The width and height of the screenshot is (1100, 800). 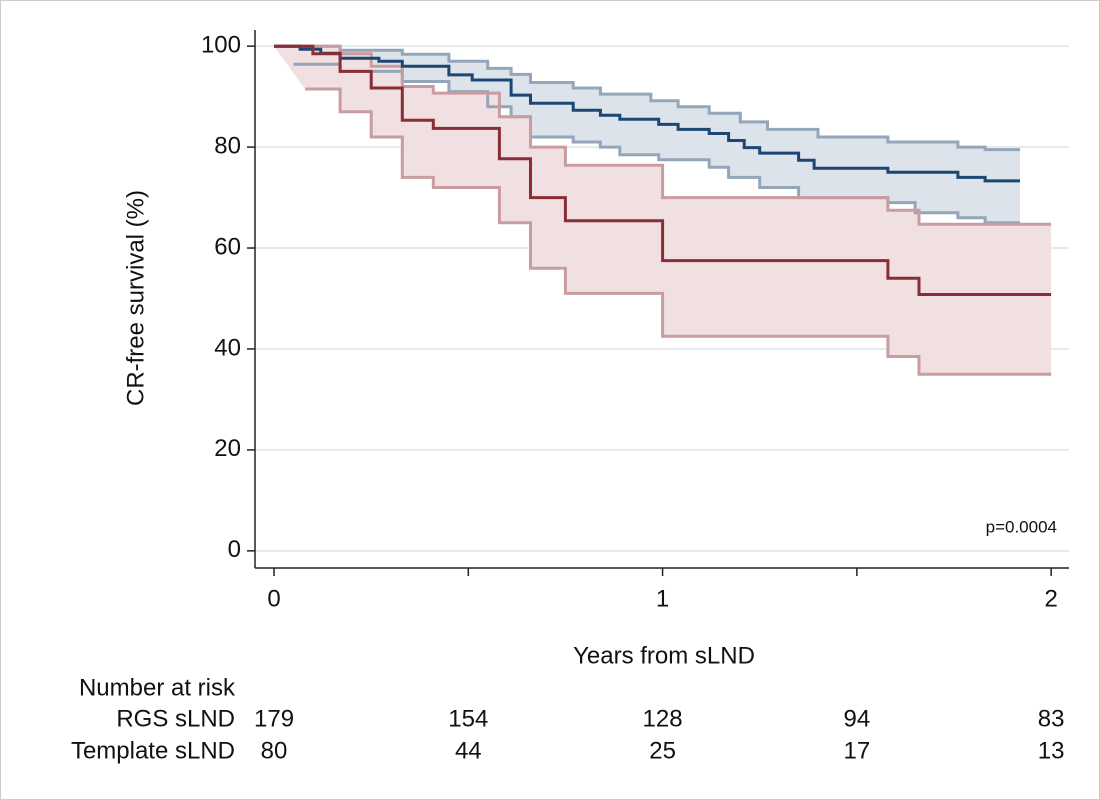 What do you see at coordinates (1021, 526) in the screenshot?
I see `annotation: p=0.0004` at bounding box center [1021, 526].